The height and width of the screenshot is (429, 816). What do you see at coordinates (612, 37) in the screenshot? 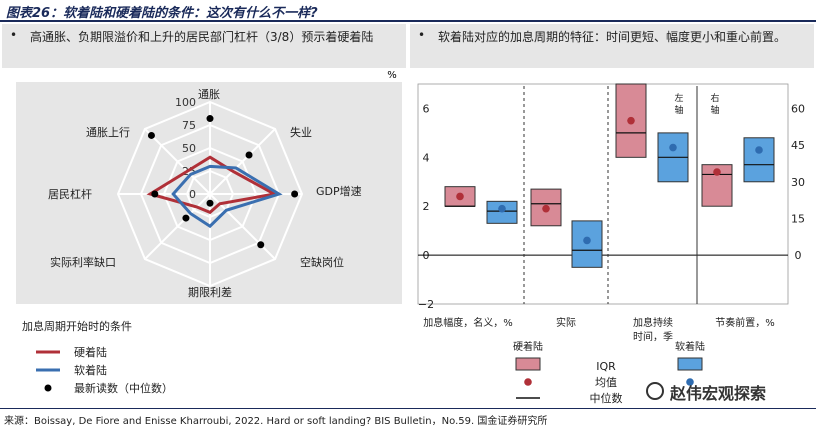
I see `right-panel-text: 软着陆对应的加息周期的特征：时间更短、幅度更小和重心前置。` at bounding box center [612, 37].